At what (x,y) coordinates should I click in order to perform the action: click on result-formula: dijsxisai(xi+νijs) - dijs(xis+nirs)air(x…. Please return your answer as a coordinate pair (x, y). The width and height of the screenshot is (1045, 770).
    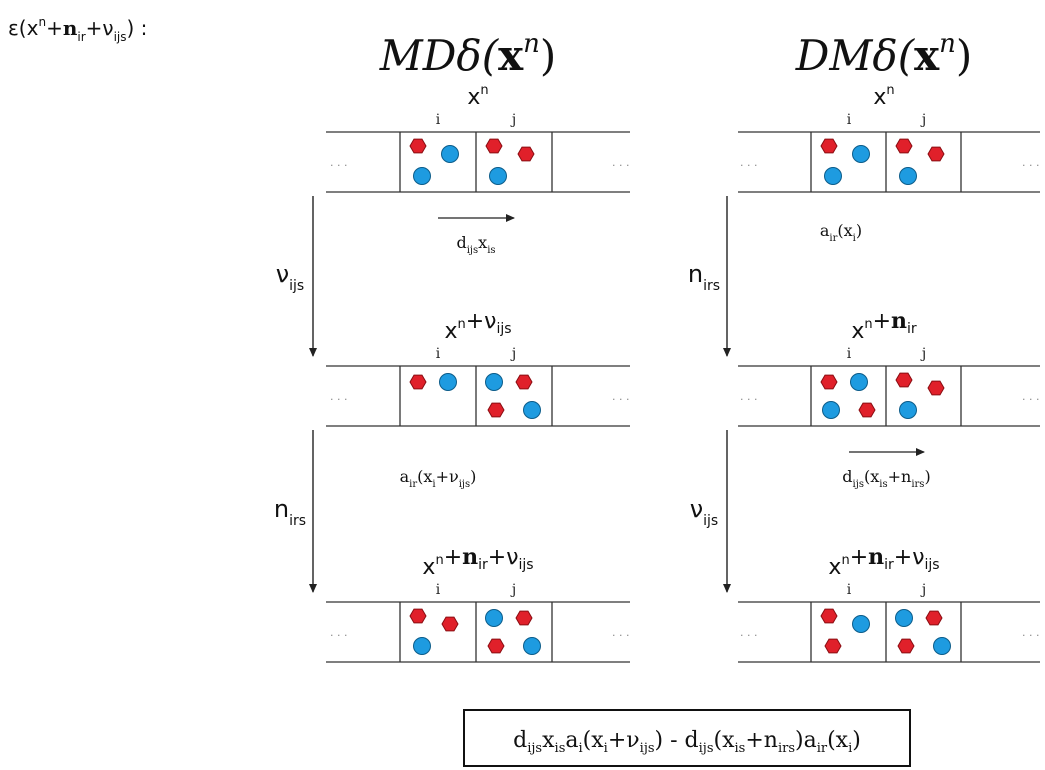
    Looking at the image, I should click on (687, 742).